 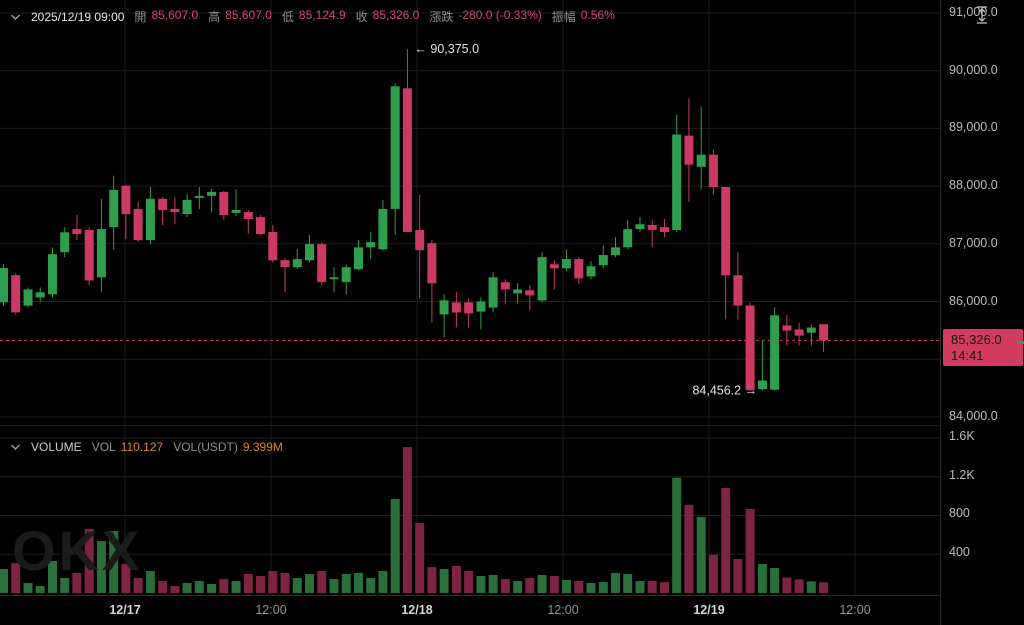 I want to click on price-axis-label: 87,000.0, so click(x=973, y=243).